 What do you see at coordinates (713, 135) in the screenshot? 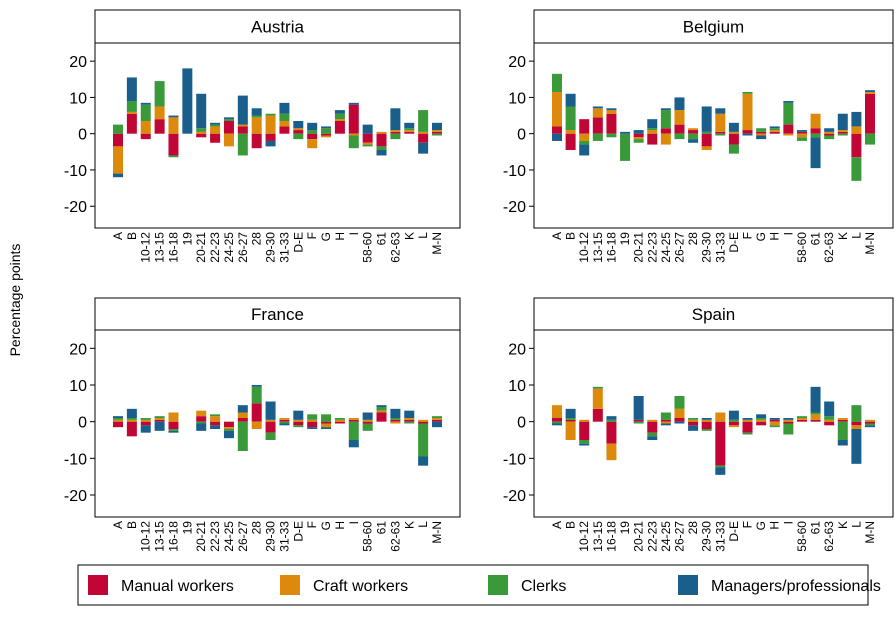
I see `plot-frame` at bounding box center [713, 135].